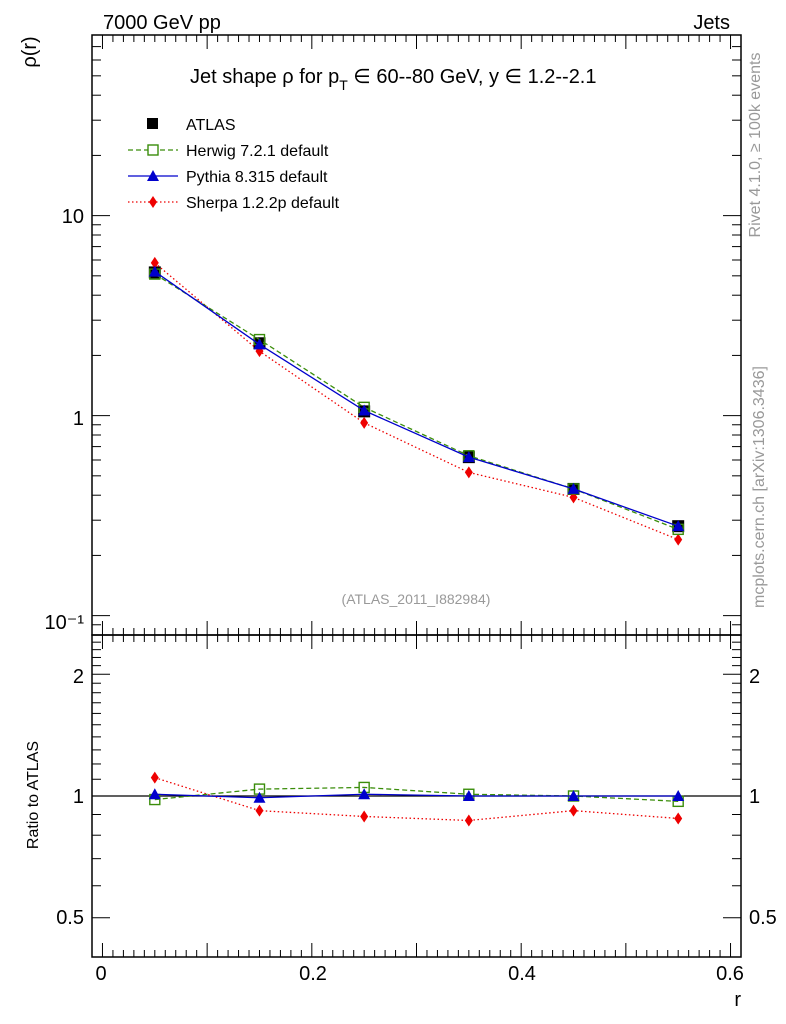 This screenshot has height=1024, width=786. Describe the element at coordinates (257, 177) in the screenshot. I see `legend-label-pythia: Pythia 8.315 default` at that location.